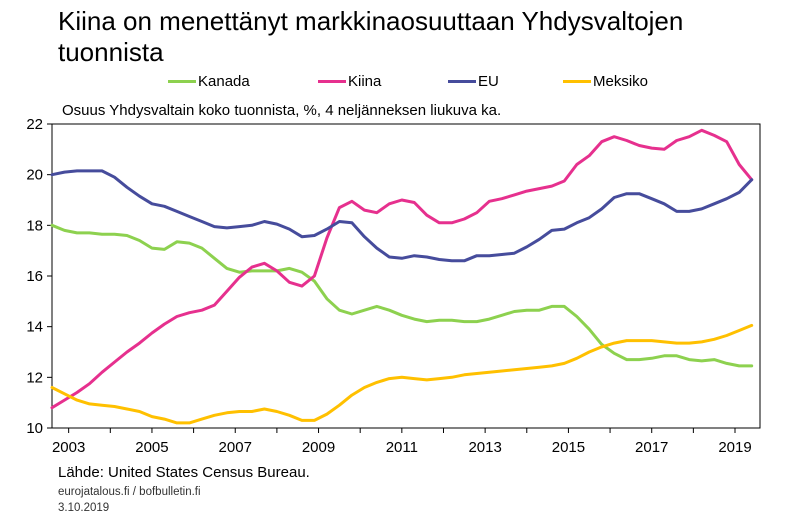 The width and height of the screenshot is (800, 523). What do you see at coordinates (34, 225) in the screenshot?
I see `y-tick-label: 18` at bounding box center [34, 225].